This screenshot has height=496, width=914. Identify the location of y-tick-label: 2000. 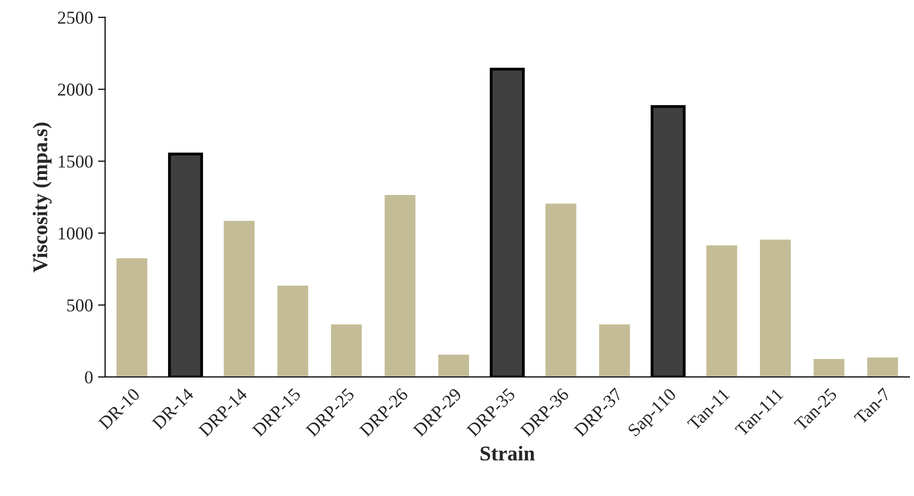
(75, 90).